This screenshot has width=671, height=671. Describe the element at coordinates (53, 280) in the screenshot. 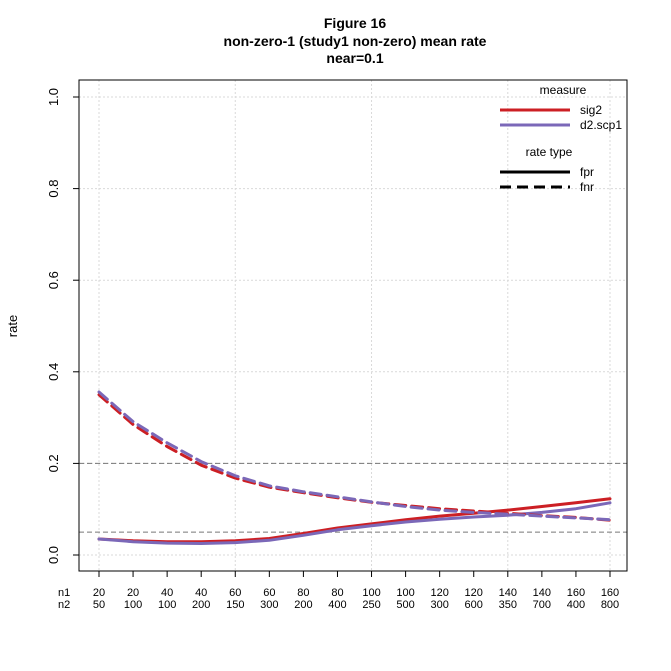

I see `y-tick-label-3: 0.6` at that location.